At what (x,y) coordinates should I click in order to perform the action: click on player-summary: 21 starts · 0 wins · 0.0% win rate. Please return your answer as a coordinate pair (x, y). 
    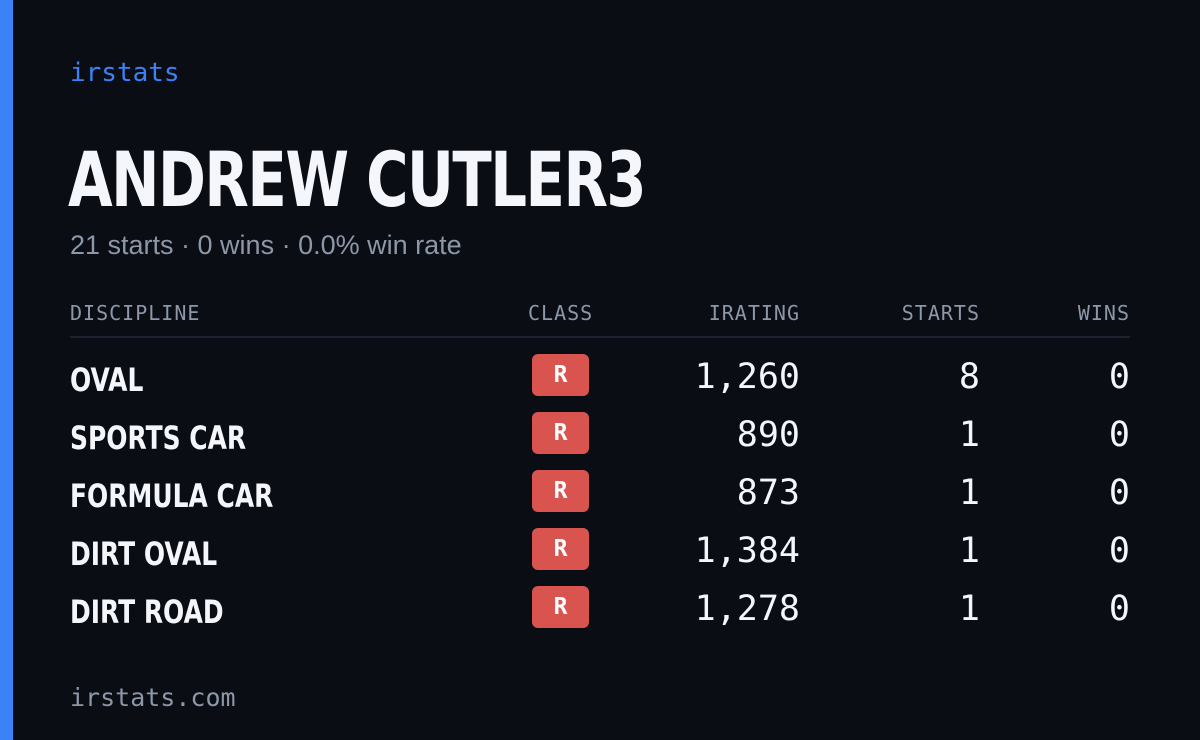
    Looking at the image, I should click on (266, 245).